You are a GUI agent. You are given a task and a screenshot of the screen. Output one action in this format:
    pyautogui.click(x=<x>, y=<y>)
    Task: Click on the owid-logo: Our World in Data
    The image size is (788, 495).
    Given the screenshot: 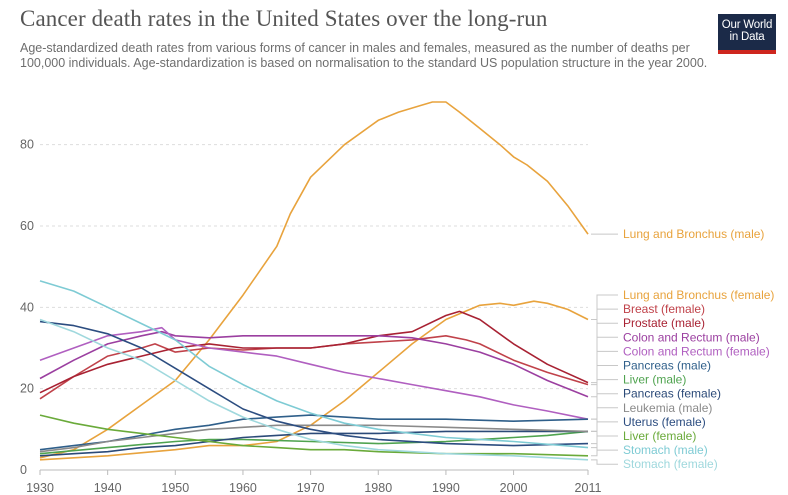 What is the action you would take?
    pyautogui.click(x=747, y=34)
    